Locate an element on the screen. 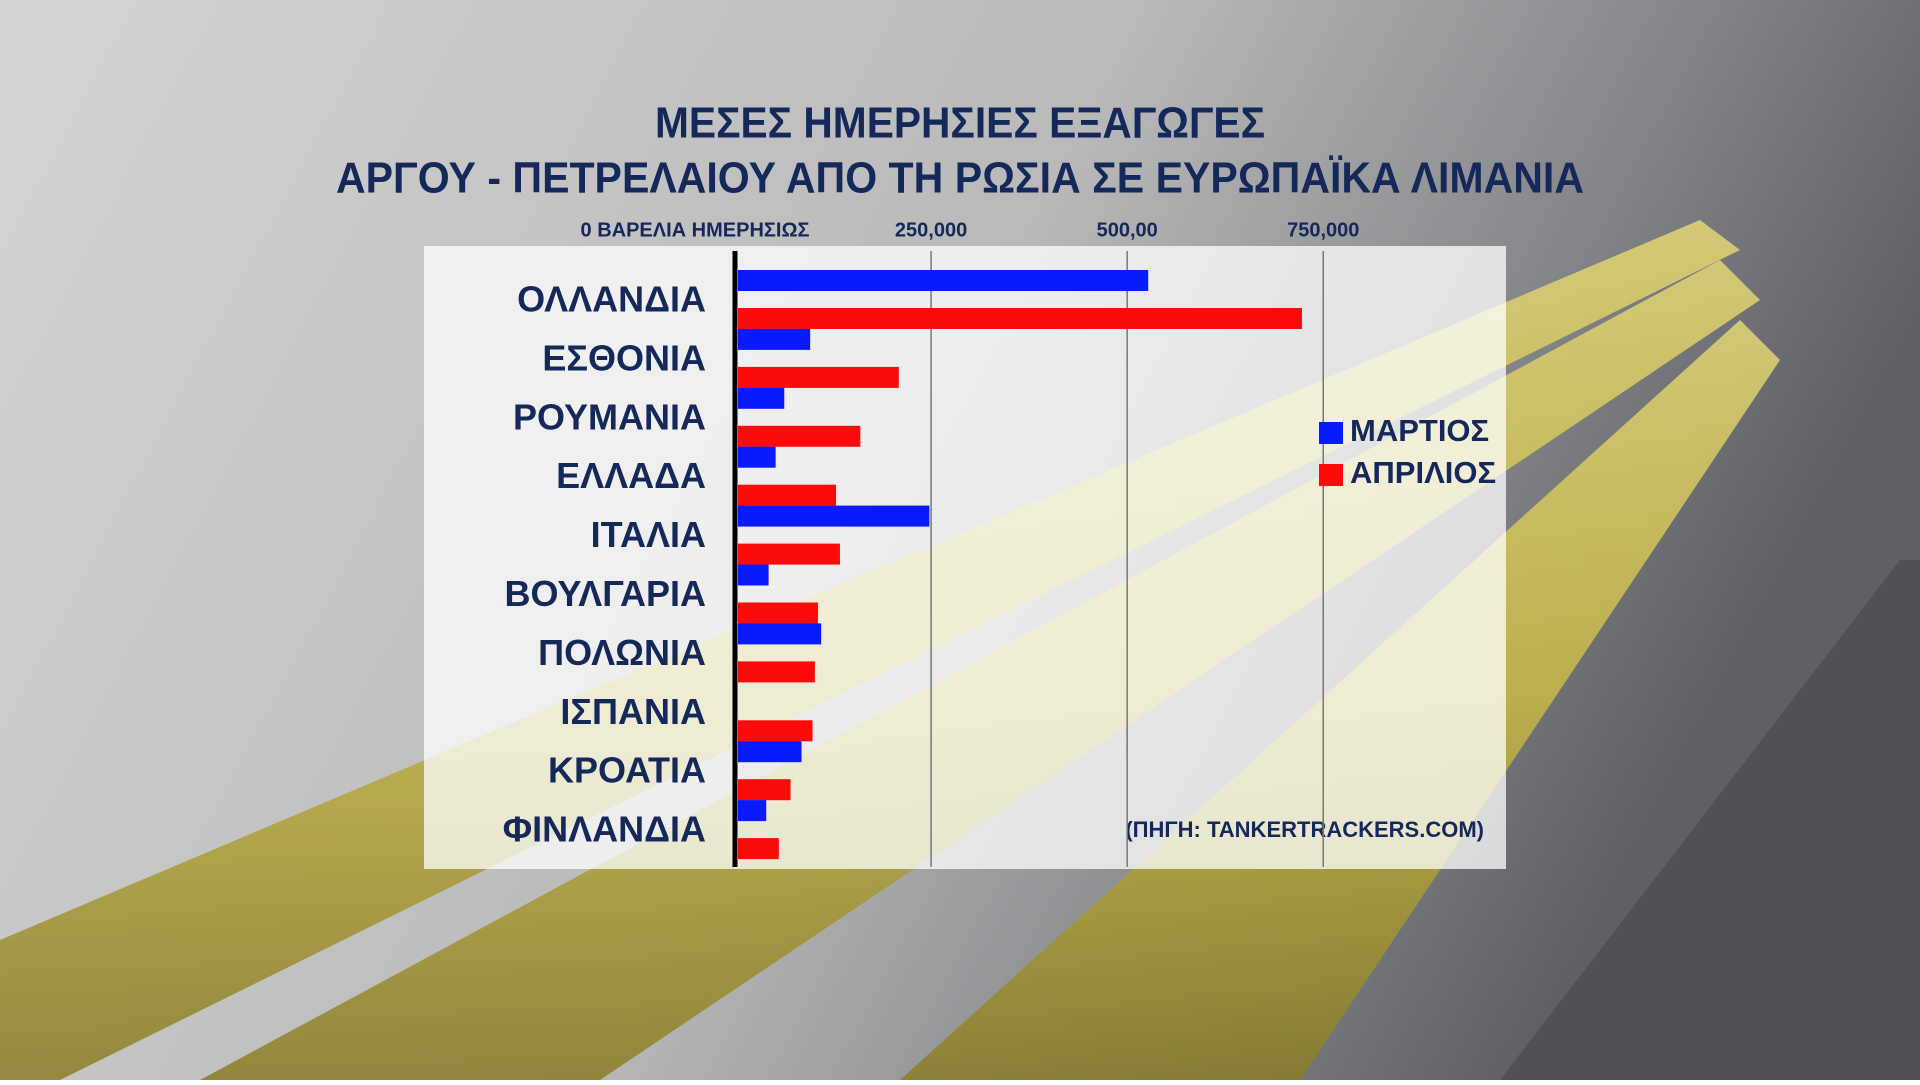 This screenshot has height=1085, width=1920. x-tick-label: 500,00 is located at coordinates (1127, 230).